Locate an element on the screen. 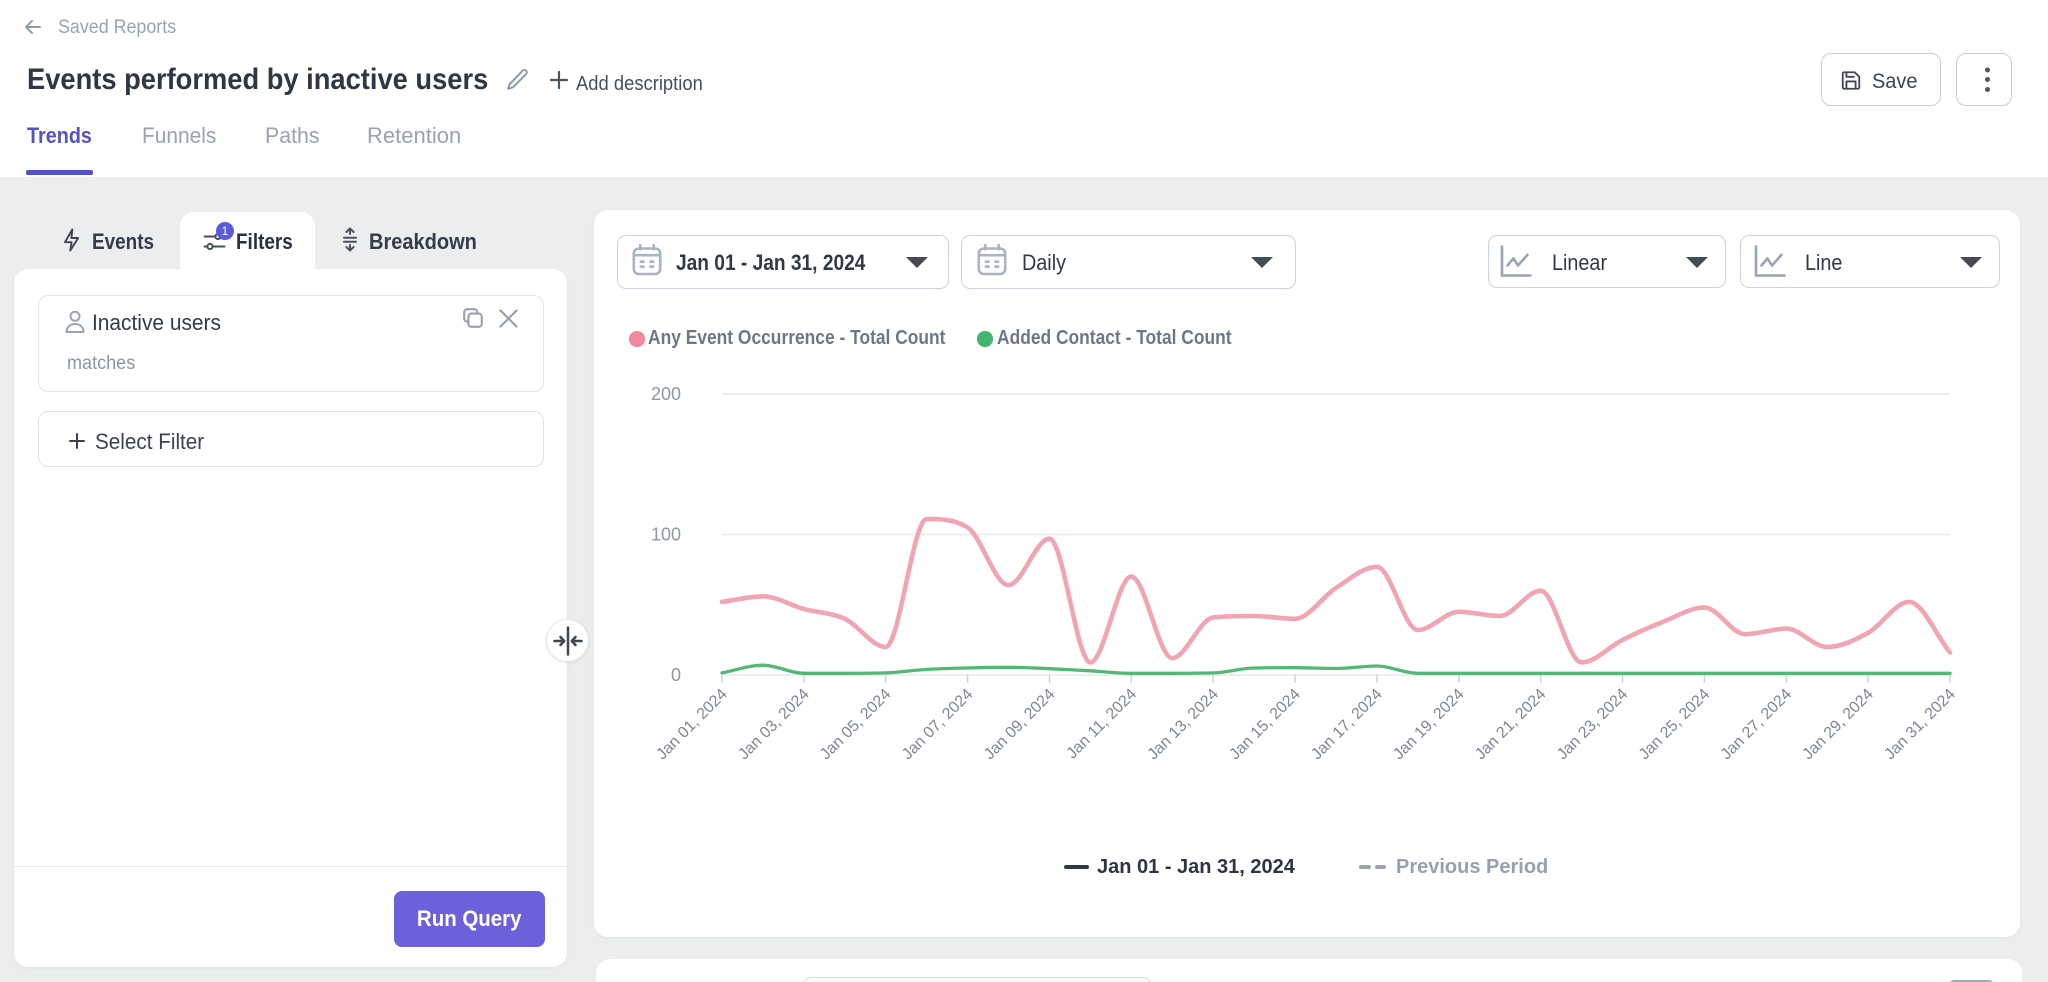 The height and width of the screenshot is (982, 2048). svg-text: 100 is located at coordinates (666, 535).